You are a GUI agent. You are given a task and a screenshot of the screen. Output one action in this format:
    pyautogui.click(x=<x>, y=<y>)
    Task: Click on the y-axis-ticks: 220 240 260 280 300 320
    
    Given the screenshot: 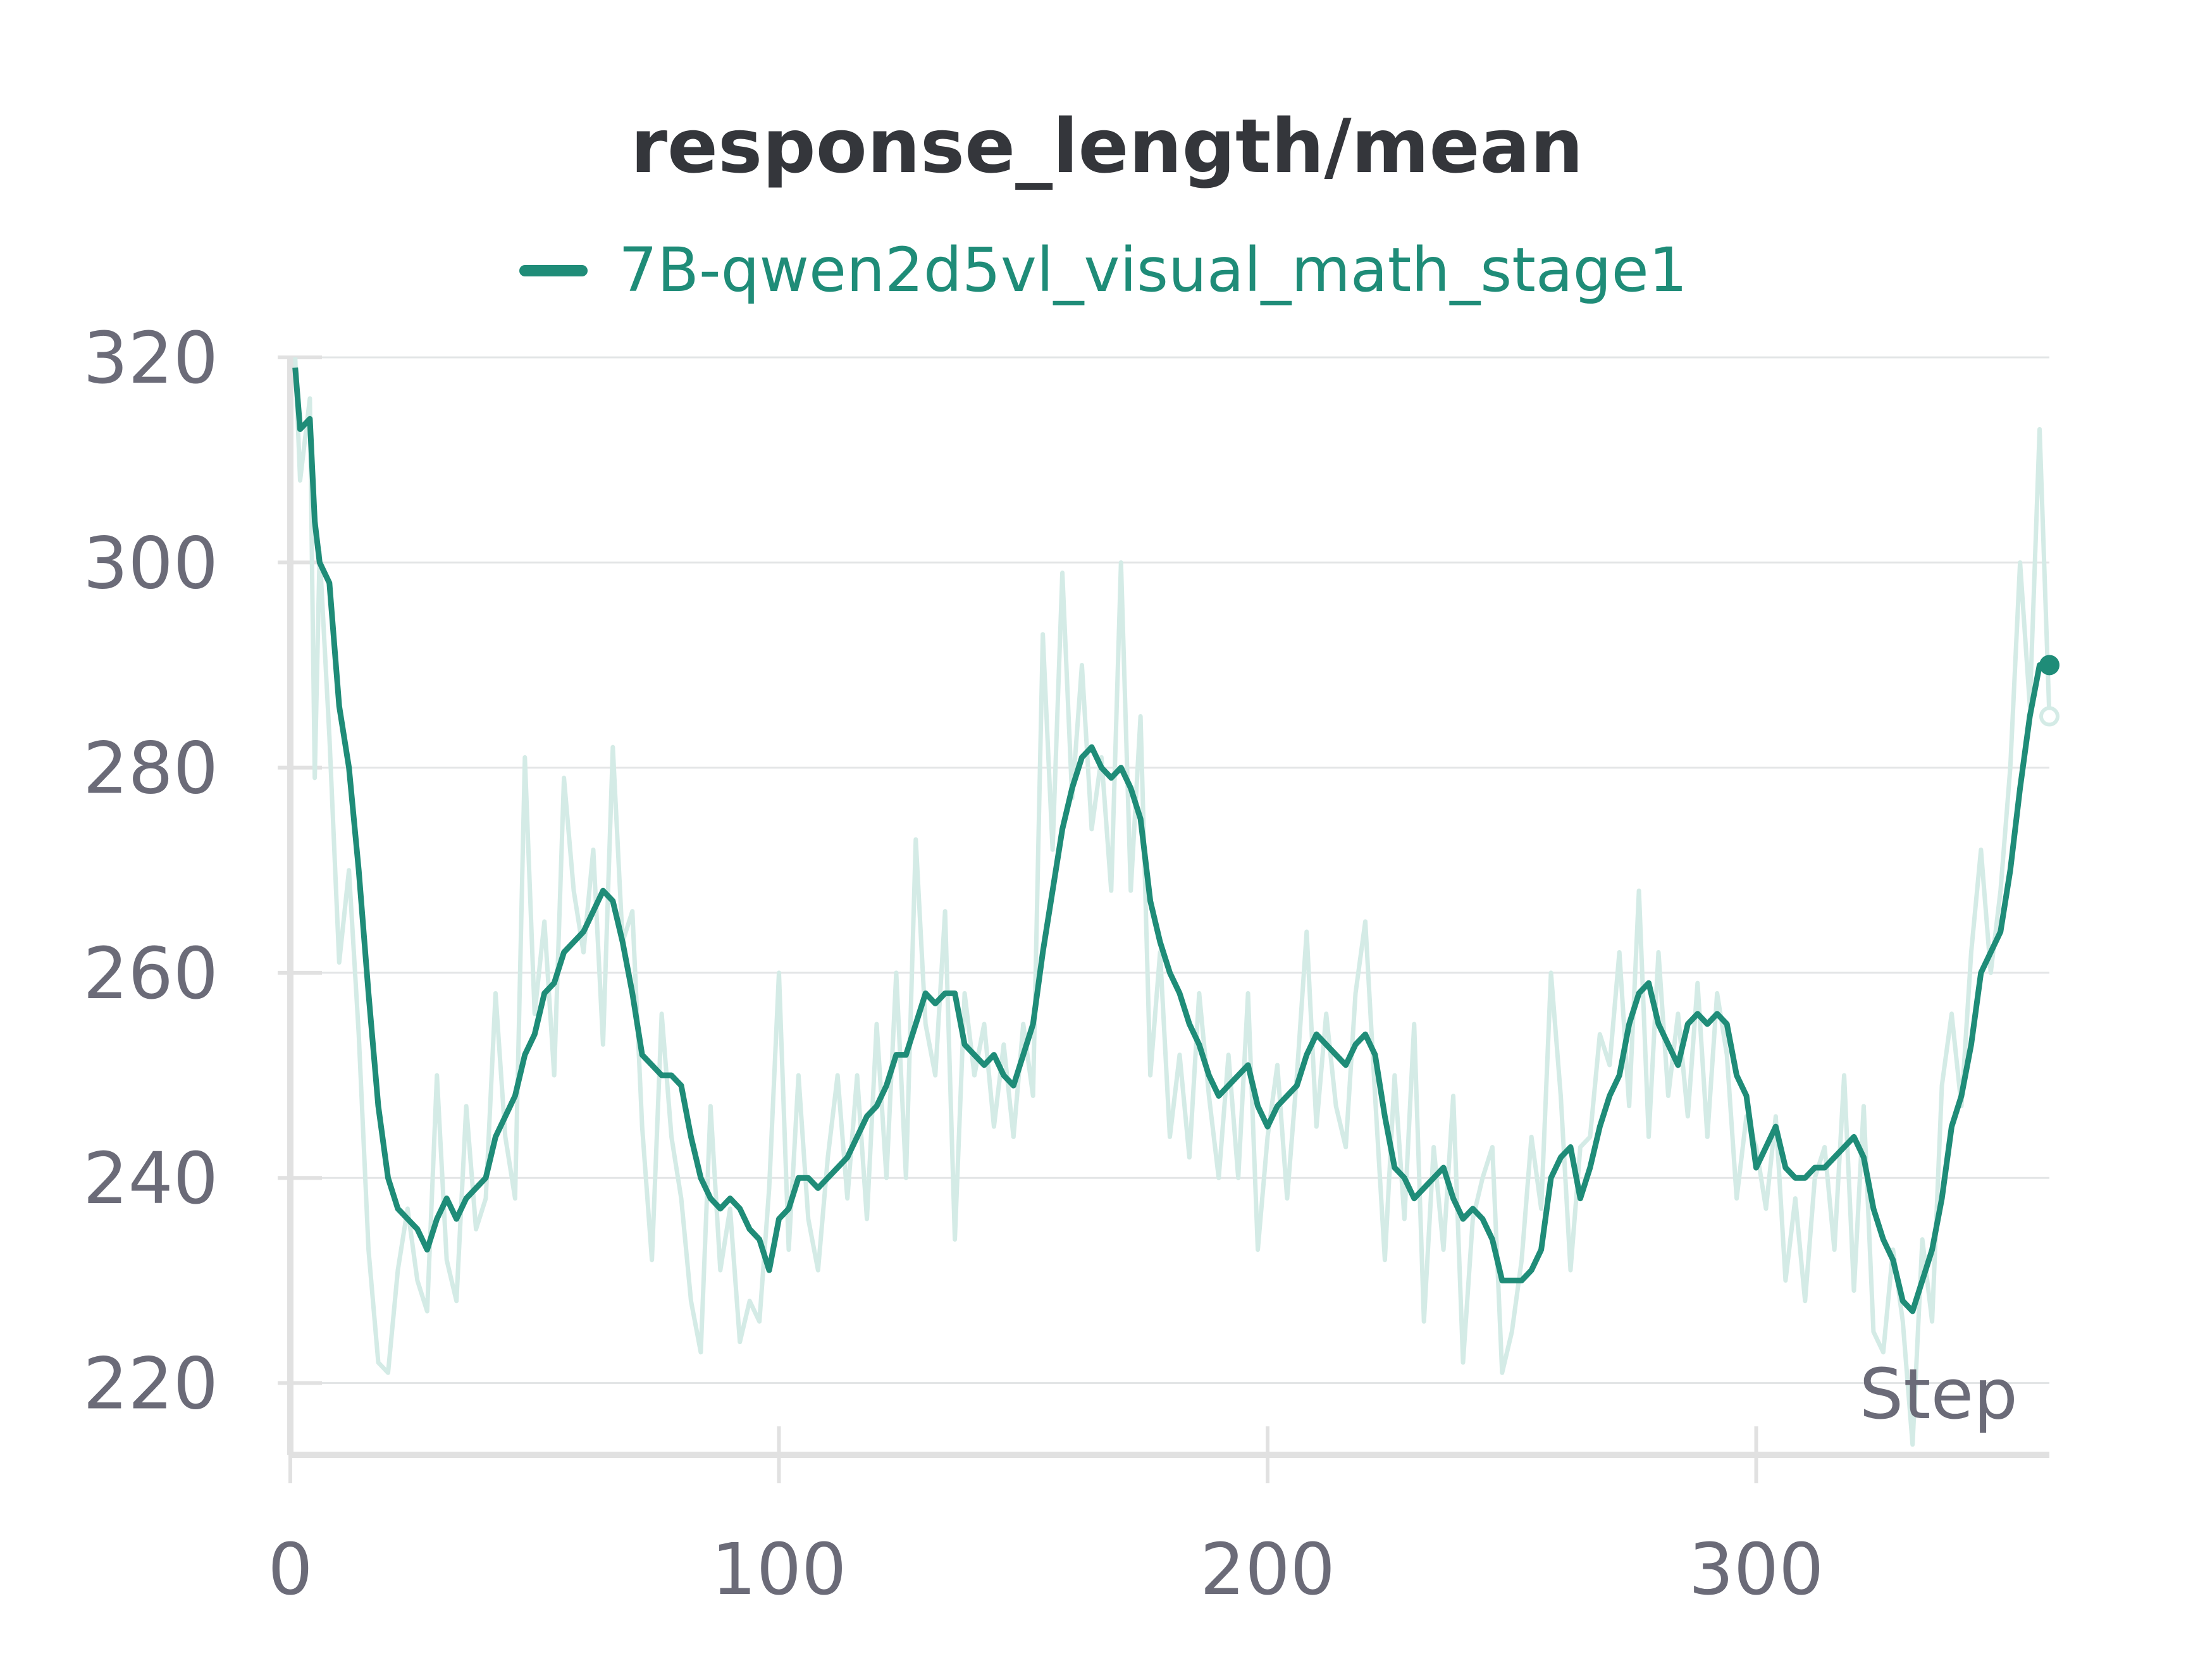 What is the action you would take?
    pyautogui.click(x=202, y=871)
    